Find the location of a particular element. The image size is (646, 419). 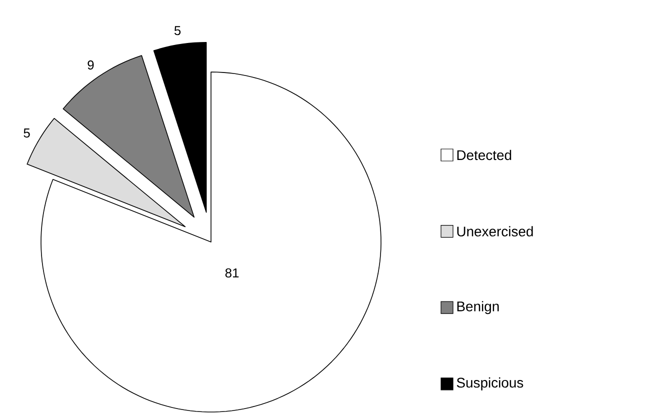

legend-label: Suspicious is located at coordinates (490, 383).